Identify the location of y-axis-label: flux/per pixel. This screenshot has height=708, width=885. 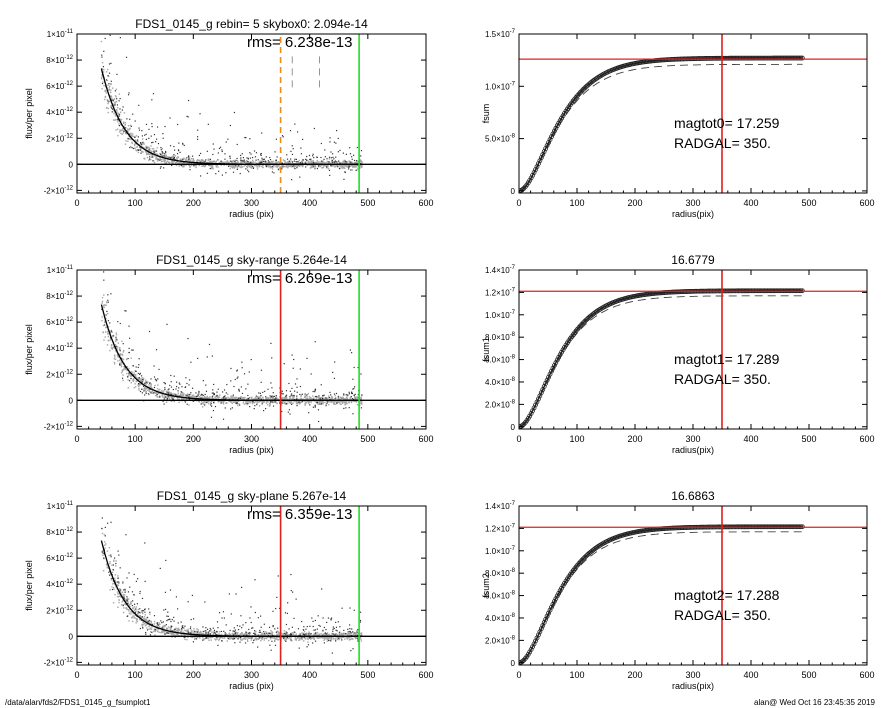
(29, 349).